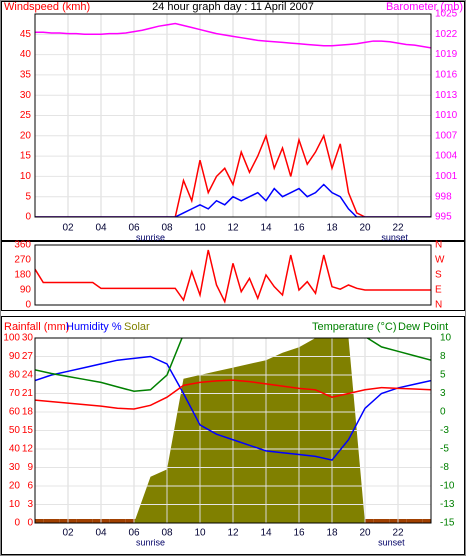 This screenshot has height=556, width=466. I want to click on chart-title: 24 hour graph day : 11 April 2007, so click(233, 7).